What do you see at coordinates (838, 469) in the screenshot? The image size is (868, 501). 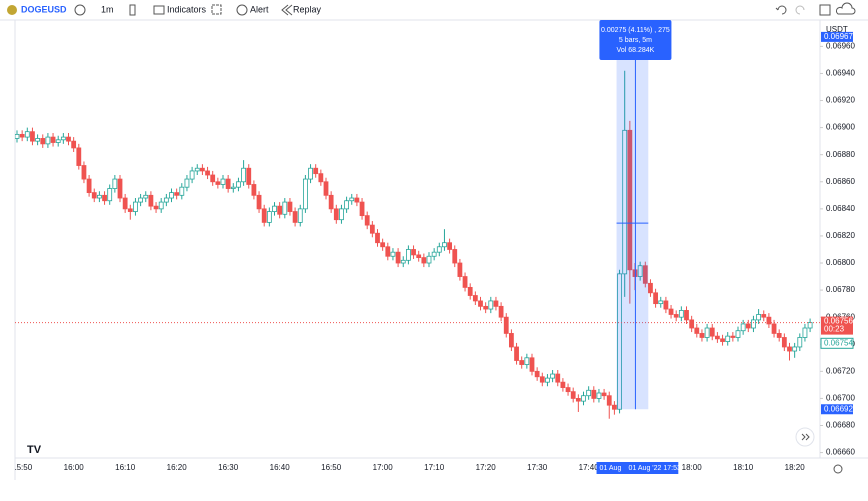 I see `settings` at bounding box center [838, 469].